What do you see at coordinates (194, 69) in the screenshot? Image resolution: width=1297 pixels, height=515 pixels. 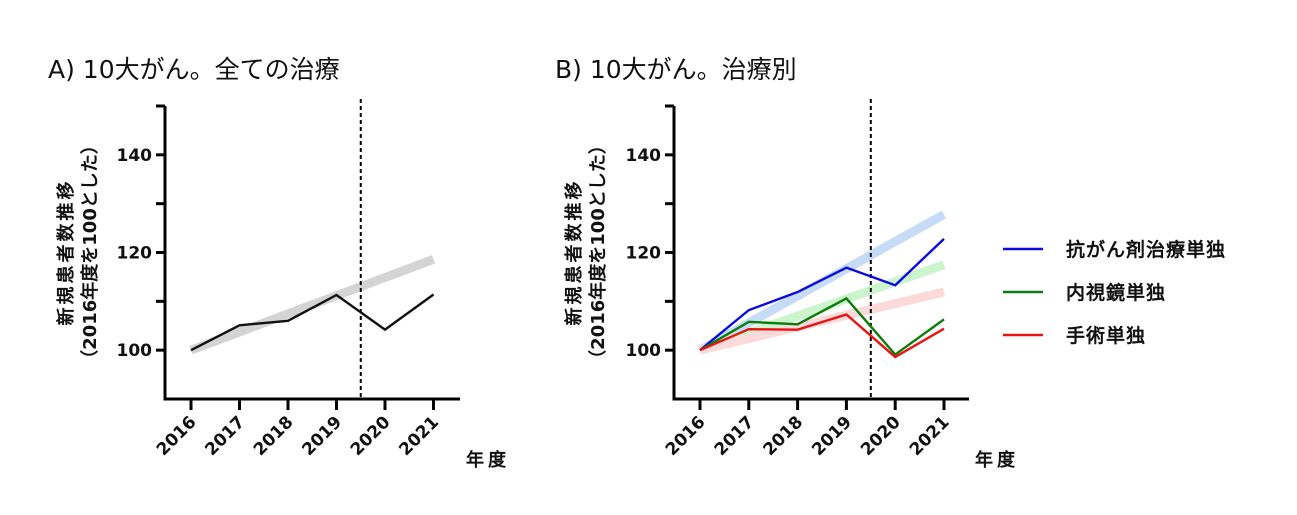 I see `panel-a-title: A) 10大がん。全ての治療` at bounding box center [194, 69].